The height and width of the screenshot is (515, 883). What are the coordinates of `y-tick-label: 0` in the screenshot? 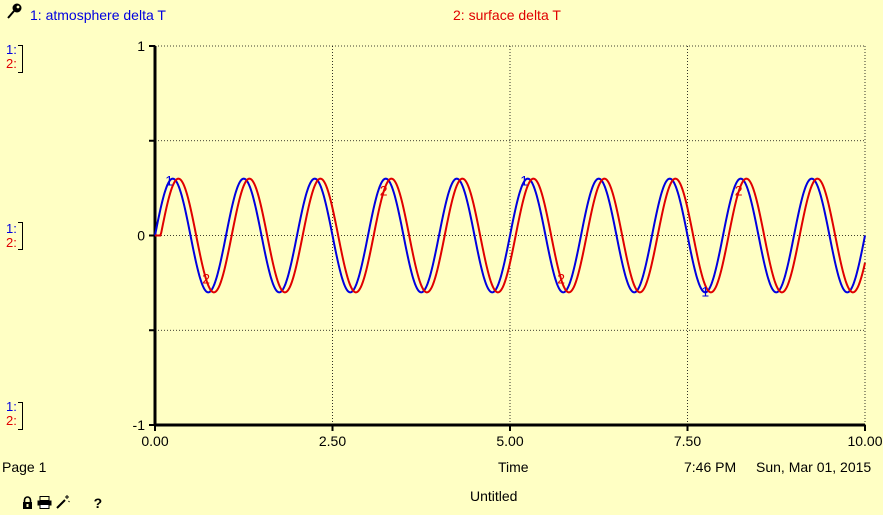 It's located at (141, 236).